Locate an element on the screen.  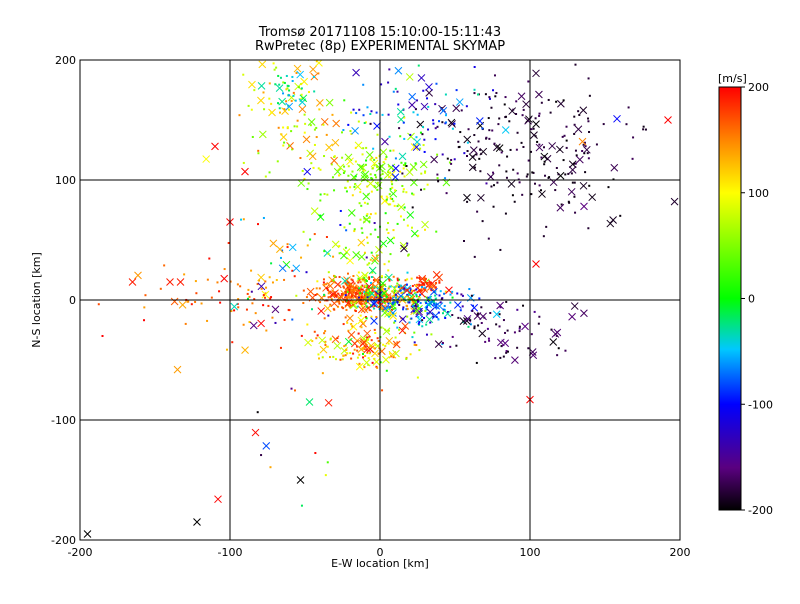
y-tick-label: 0 is located at coordinates (72, 300).